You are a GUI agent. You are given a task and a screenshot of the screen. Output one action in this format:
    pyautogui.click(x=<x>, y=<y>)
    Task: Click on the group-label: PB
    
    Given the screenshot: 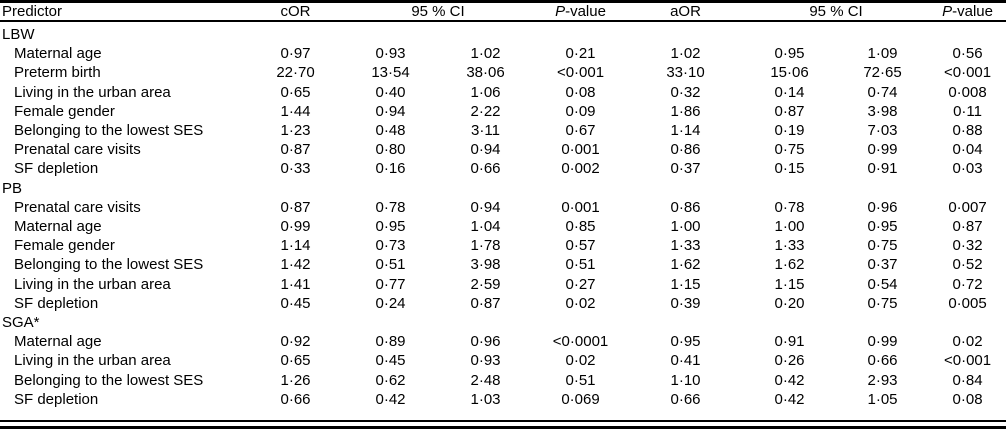 What is the action you would take?
    pyautogui.click(x=12, y=188)
    